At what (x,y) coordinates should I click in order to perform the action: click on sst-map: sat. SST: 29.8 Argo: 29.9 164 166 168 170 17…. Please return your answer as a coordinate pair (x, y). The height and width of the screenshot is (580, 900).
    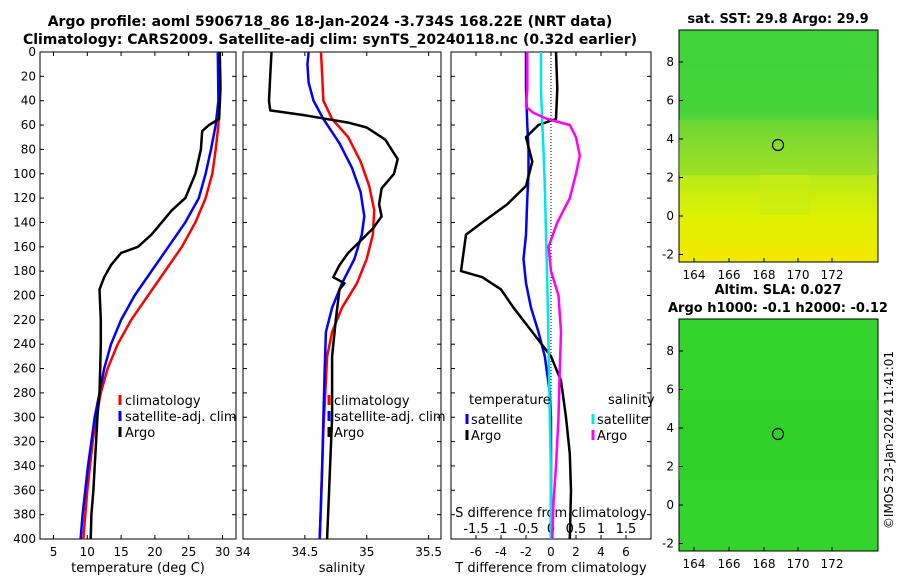
    Looking at the image, I should click on (770, 147).